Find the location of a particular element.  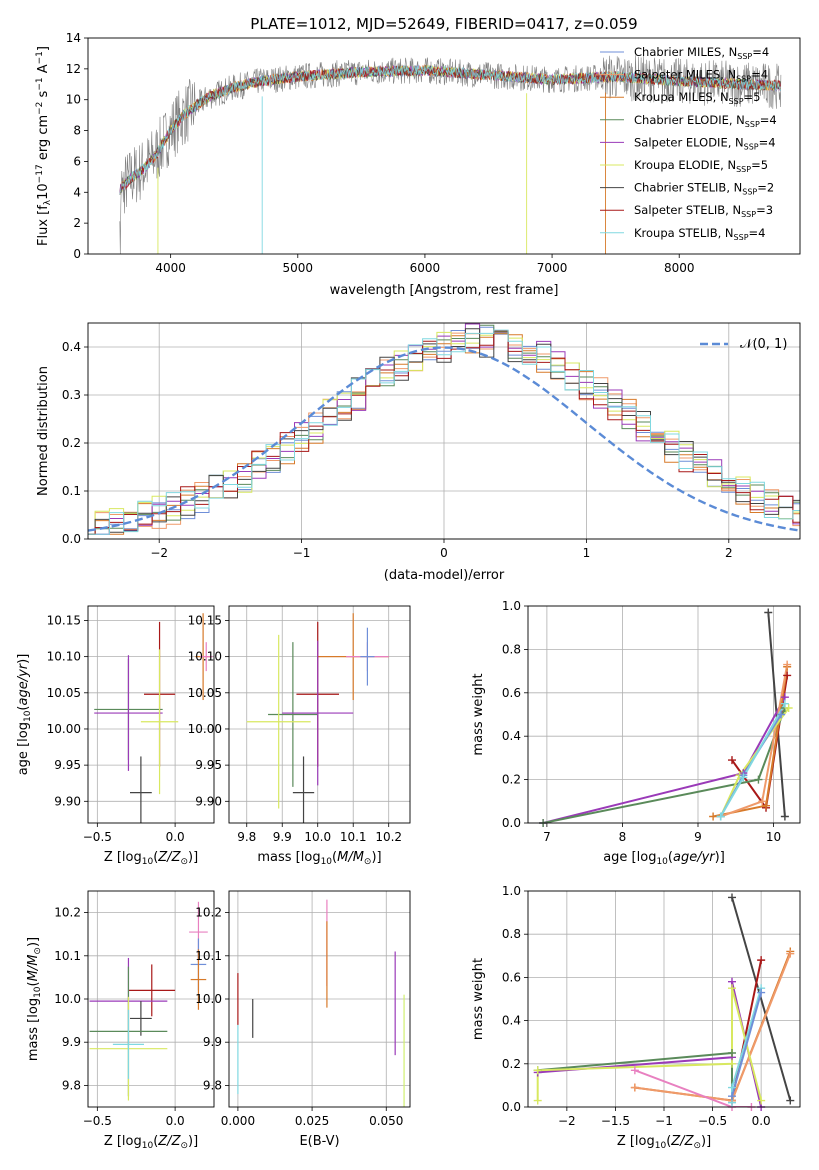

y-axis-label: mass [log10(M/M⊙)] is located at coordinates (34, 999).